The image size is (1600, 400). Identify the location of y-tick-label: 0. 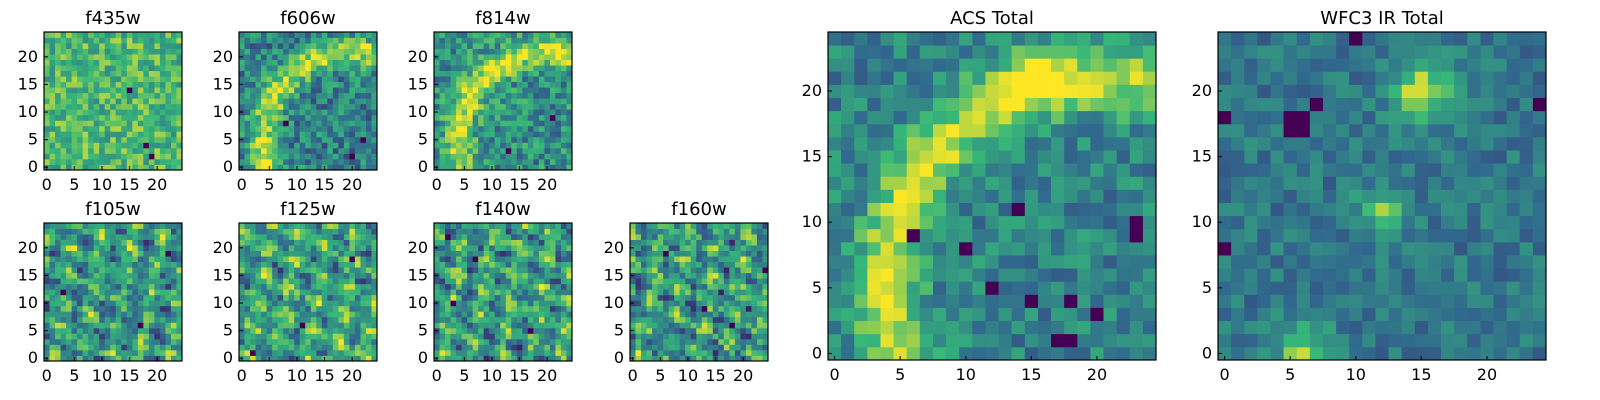
(423, 166).